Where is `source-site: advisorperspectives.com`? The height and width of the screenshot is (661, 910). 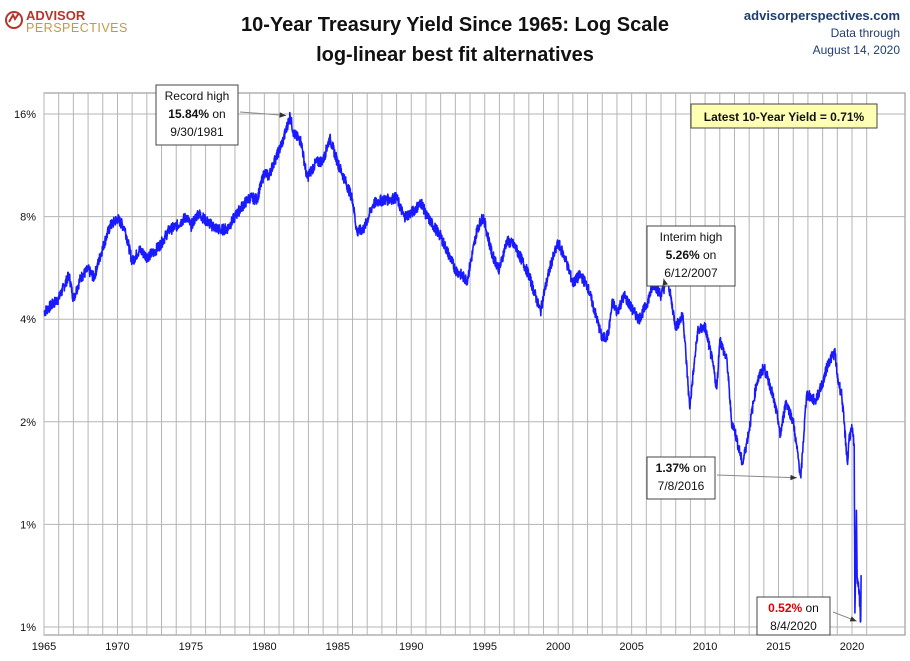 source-site: advisorperspectives.com is located at coordinates (822, 15).